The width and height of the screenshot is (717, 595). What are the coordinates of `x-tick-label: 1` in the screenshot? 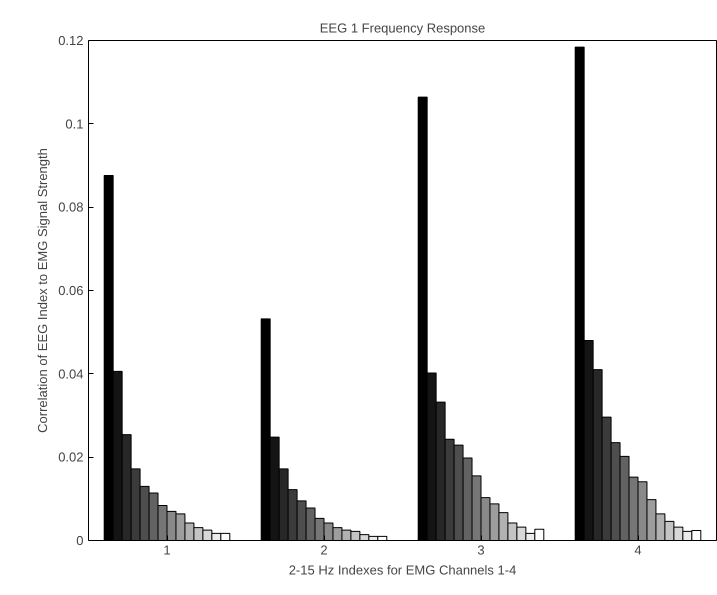 It's located at (167, 550).